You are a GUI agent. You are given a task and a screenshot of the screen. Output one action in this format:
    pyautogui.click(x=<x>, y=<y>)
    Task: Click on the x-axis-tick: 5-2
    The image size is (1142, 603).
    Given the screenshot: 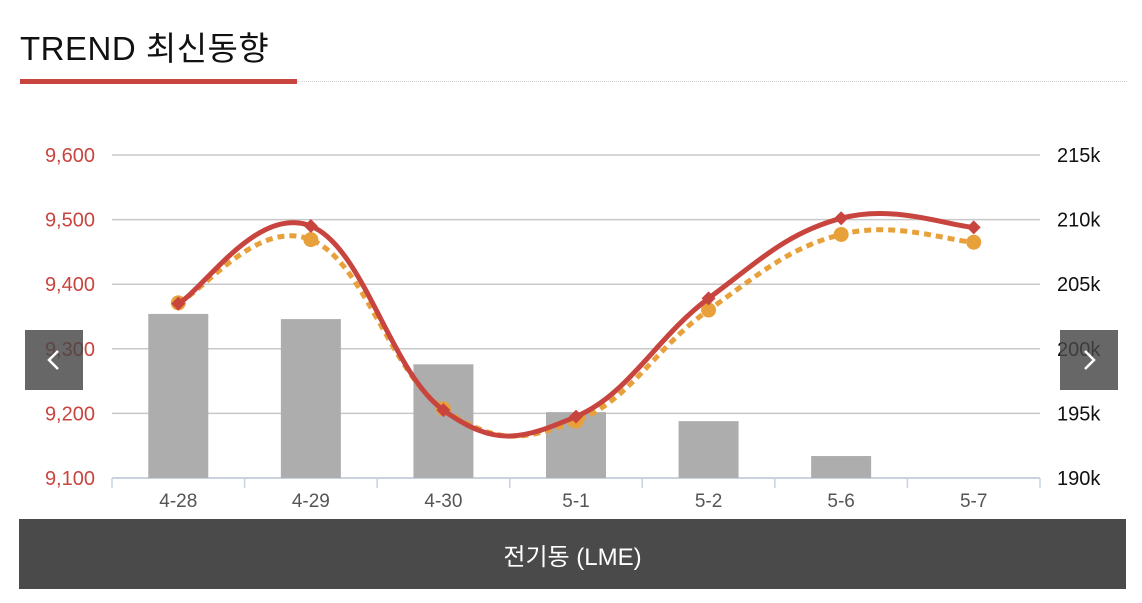 What is the action you would take?
    pyautogui.click(x=708, y=501)
    